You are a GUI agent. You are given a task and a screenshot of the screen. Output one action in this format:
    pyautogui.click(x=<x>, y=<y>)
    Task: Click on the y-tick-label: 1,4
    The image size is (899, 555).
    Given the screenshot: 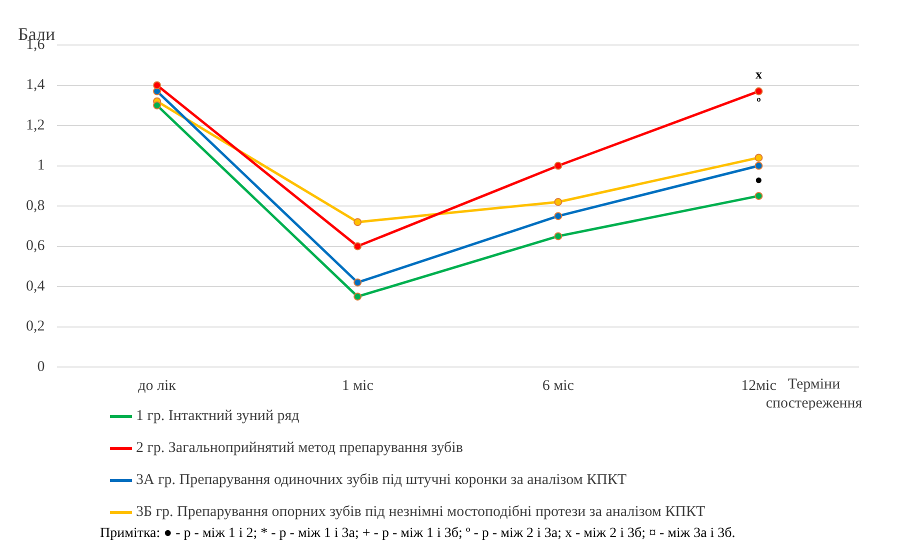 What is the action you would take?
    pyautogui.click(x=36, y=85)
    